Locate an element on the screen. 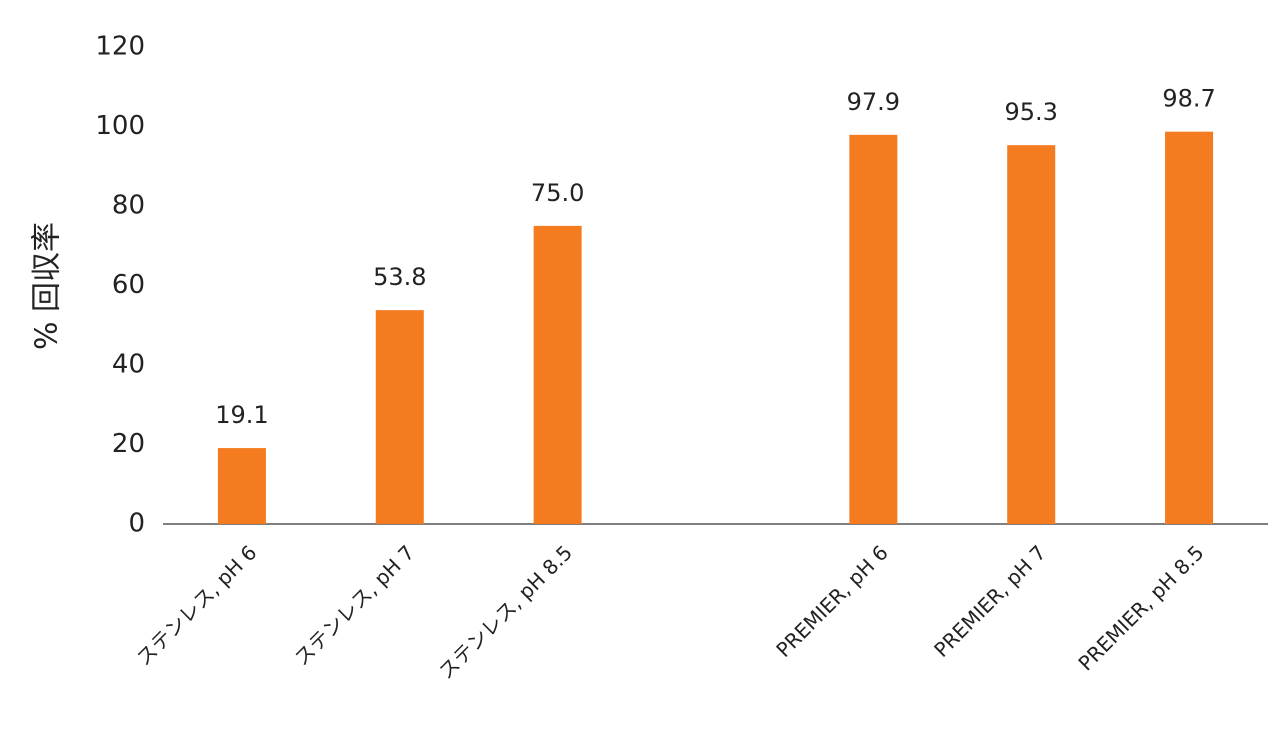 The width and height of the screenshot is (1280, 744). value-label: 53.8 is located at coordinates (399, 277).